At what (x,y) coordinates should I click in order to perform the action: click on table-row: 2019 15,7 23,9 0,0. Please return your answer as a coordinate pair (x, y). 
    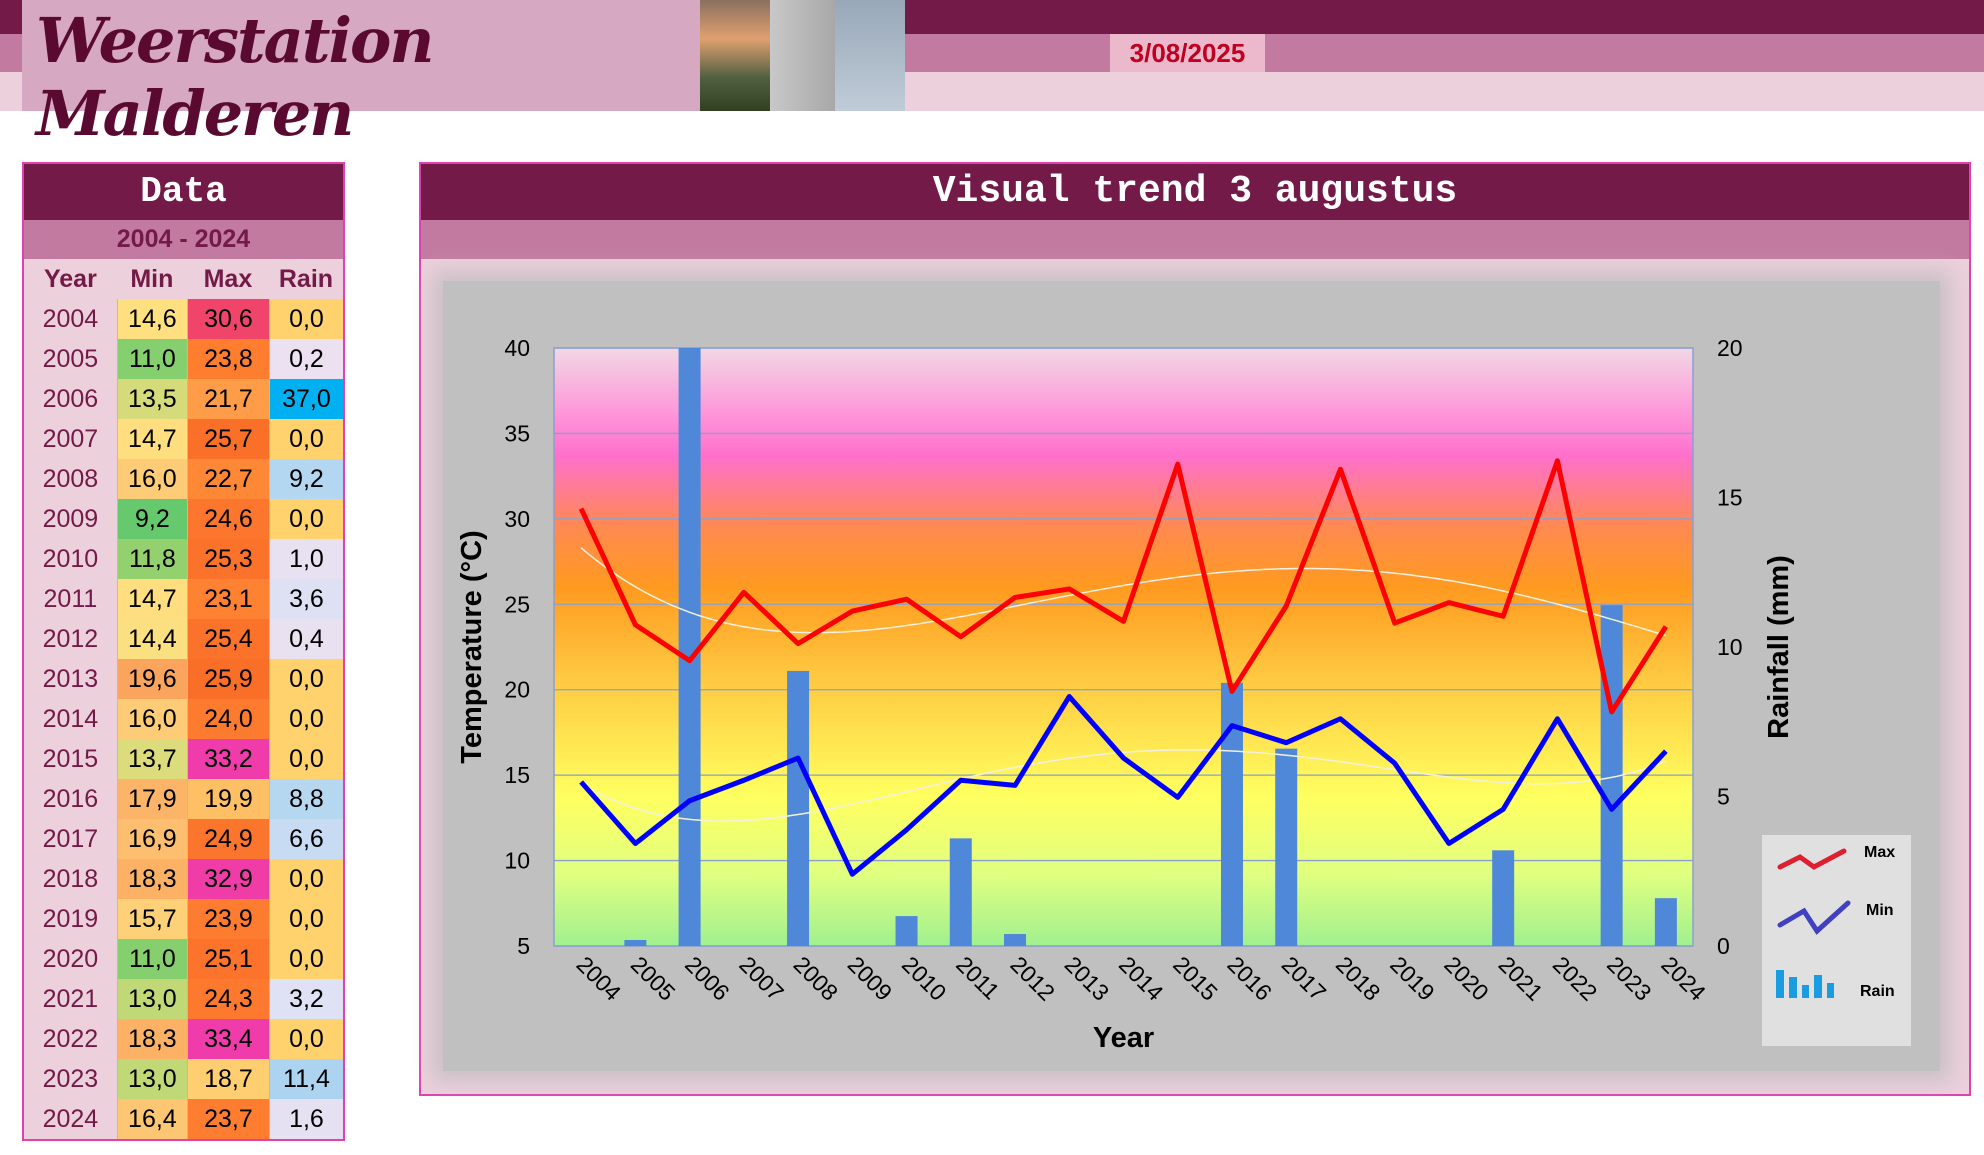
    Looking at the image, I should click on (183, 919).